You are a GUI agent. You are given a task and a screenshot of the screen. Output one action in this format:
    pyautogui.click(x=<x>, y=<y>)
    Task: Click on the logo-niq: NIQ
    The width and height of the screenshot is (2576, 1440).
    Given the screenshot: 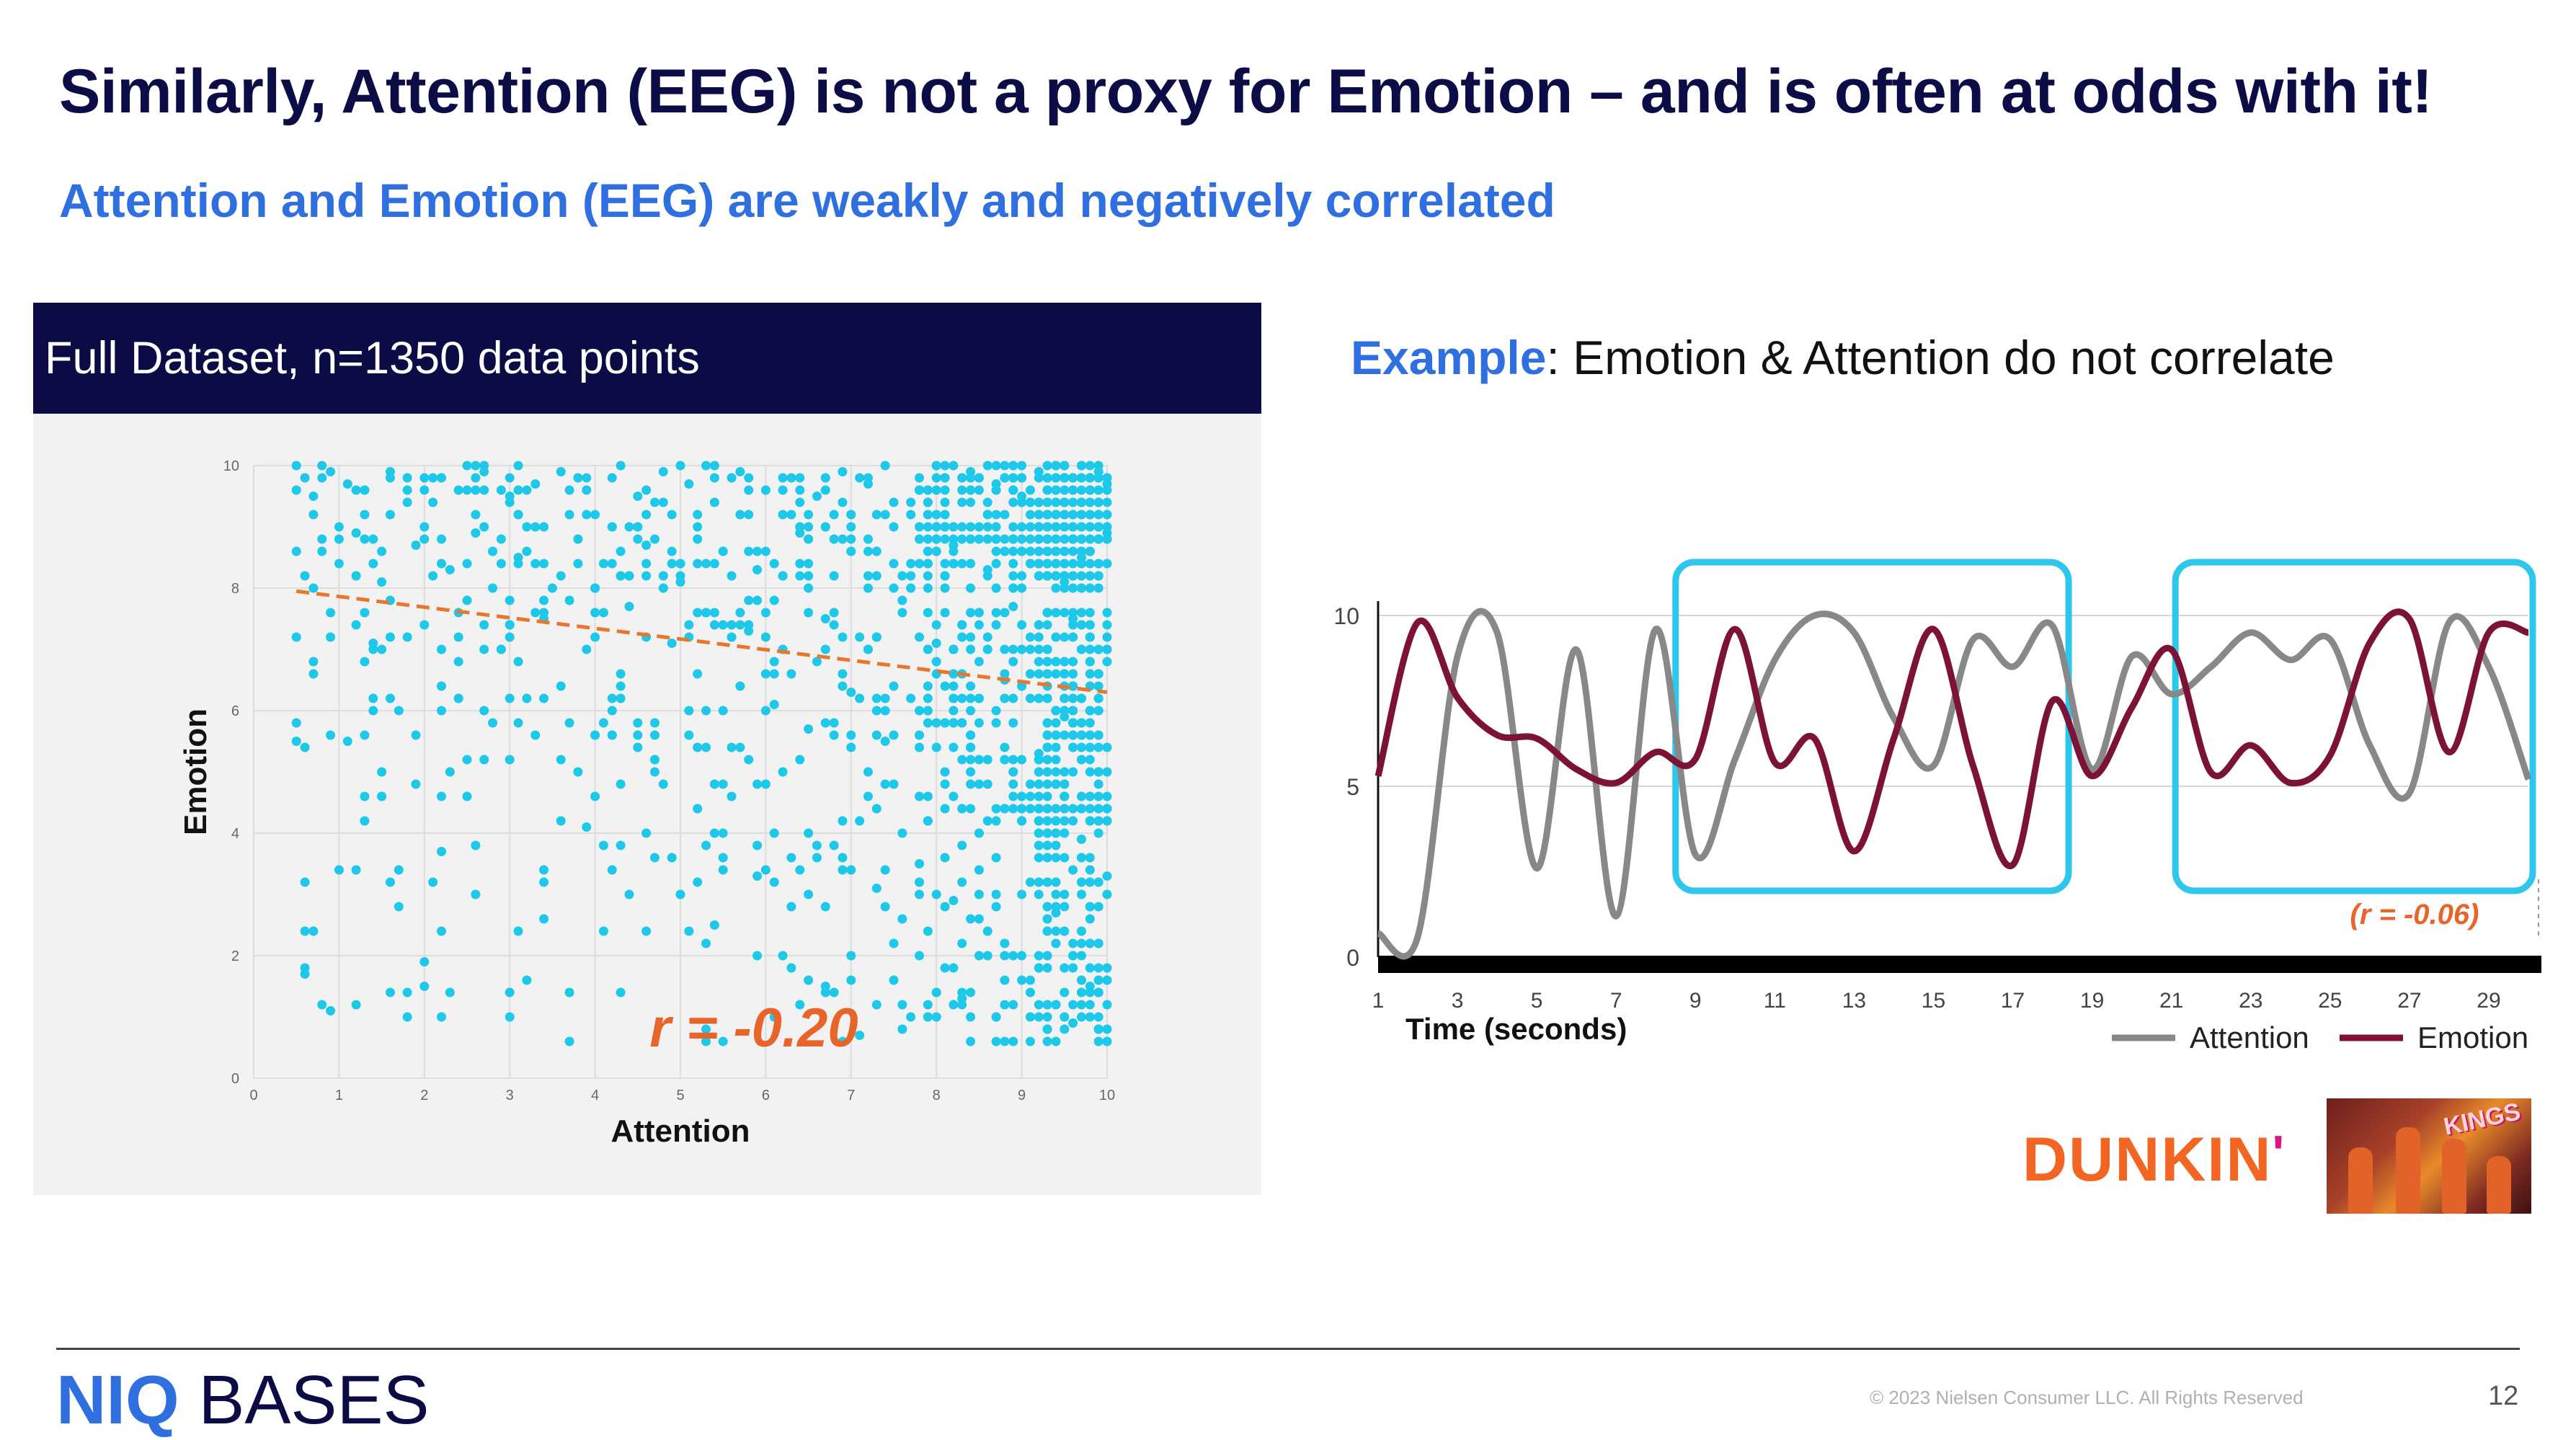 What is the action you would take?
    pyautogui.click(x=118, y=1400)
    